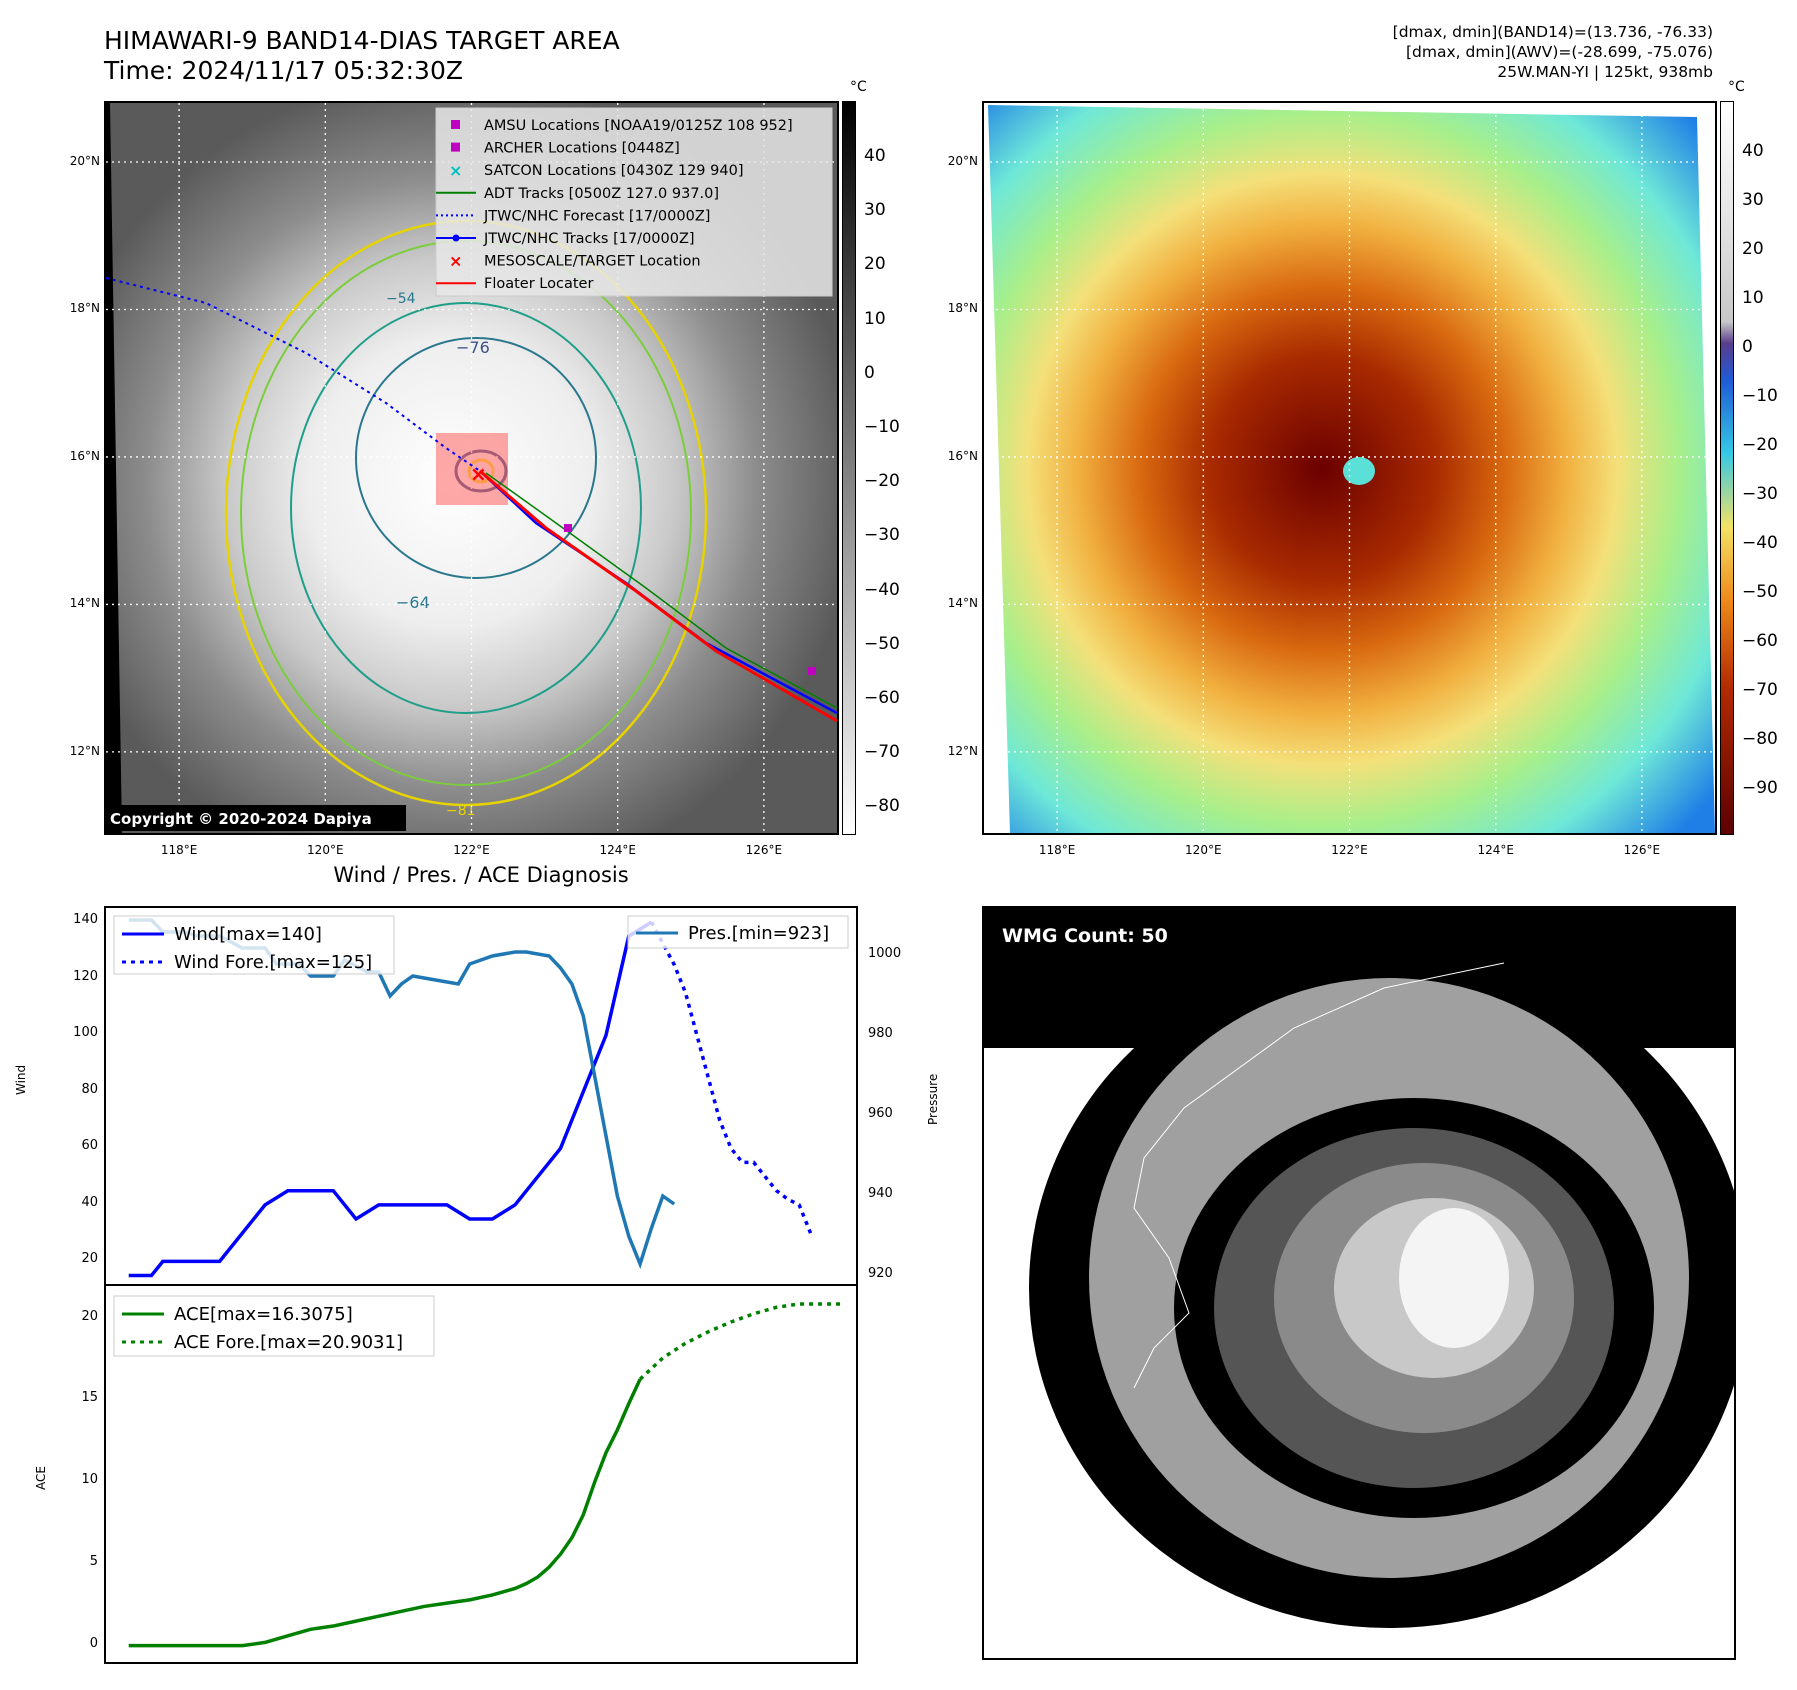 Image resolution: width=1797 pixels, height=1690 pixels. Describe the element at coordinates (1203, 850) in the screenshot. I see `lon-label-120: 120°E` at that location.